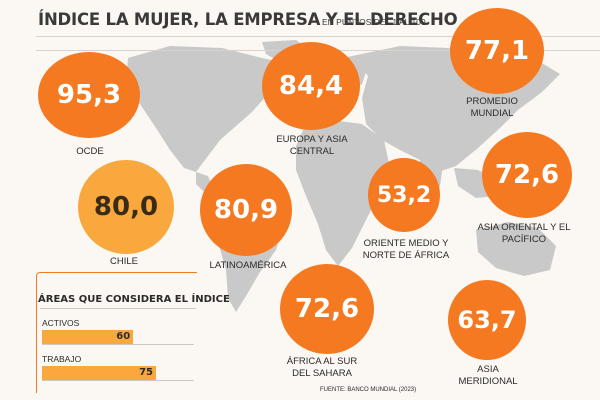  I want to click on area-value-activos: 60, so click(123, 336).